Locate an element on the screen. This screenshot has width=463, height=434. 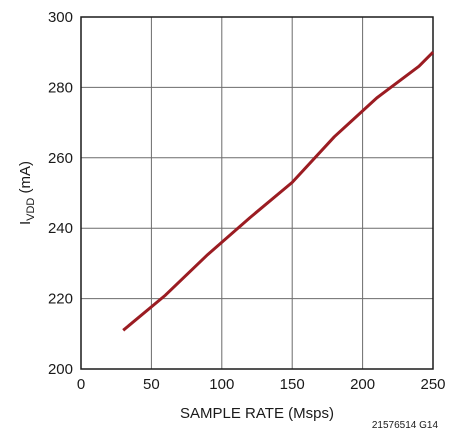
x-tick-50: 50 is located at coordinates (151, 384).